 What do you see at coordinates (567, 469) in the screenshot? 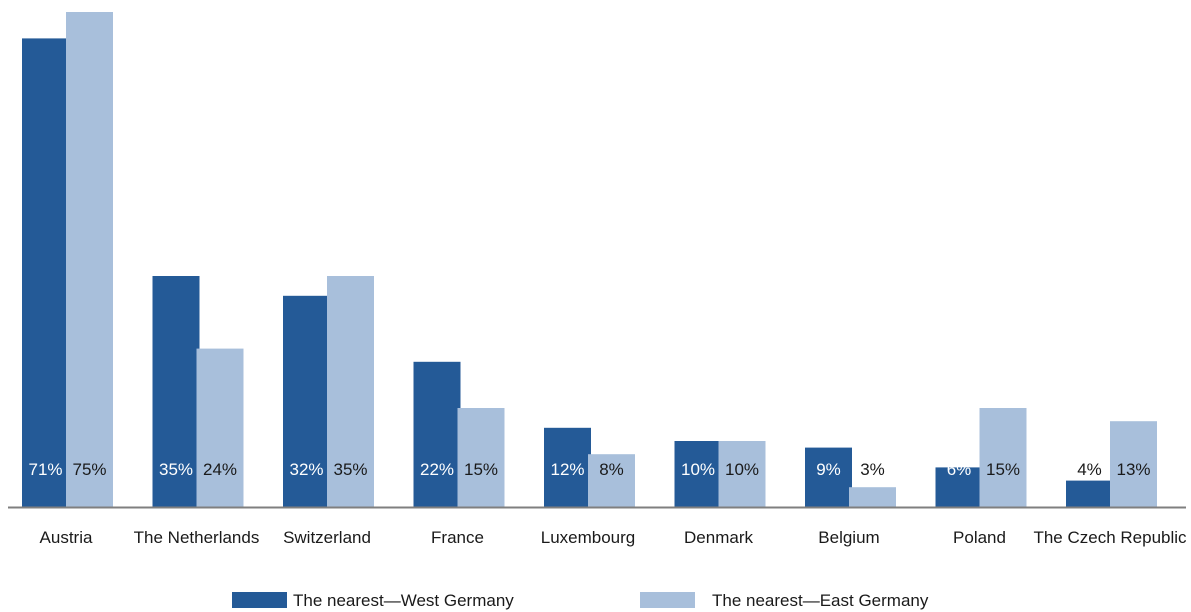
I see `value-label-west-luxembourg: 12%` at bounding box center [567, 469].